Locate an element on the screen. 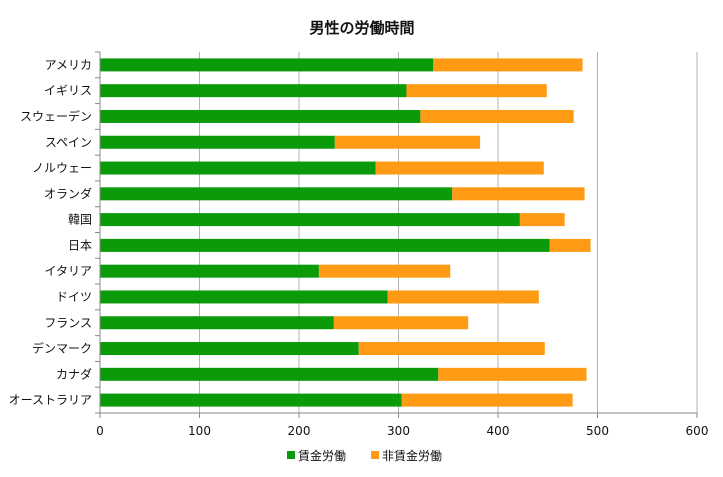 The height and width of the screenshot is (477, 723). category-label: フランス is located at coordinates (68, 323).